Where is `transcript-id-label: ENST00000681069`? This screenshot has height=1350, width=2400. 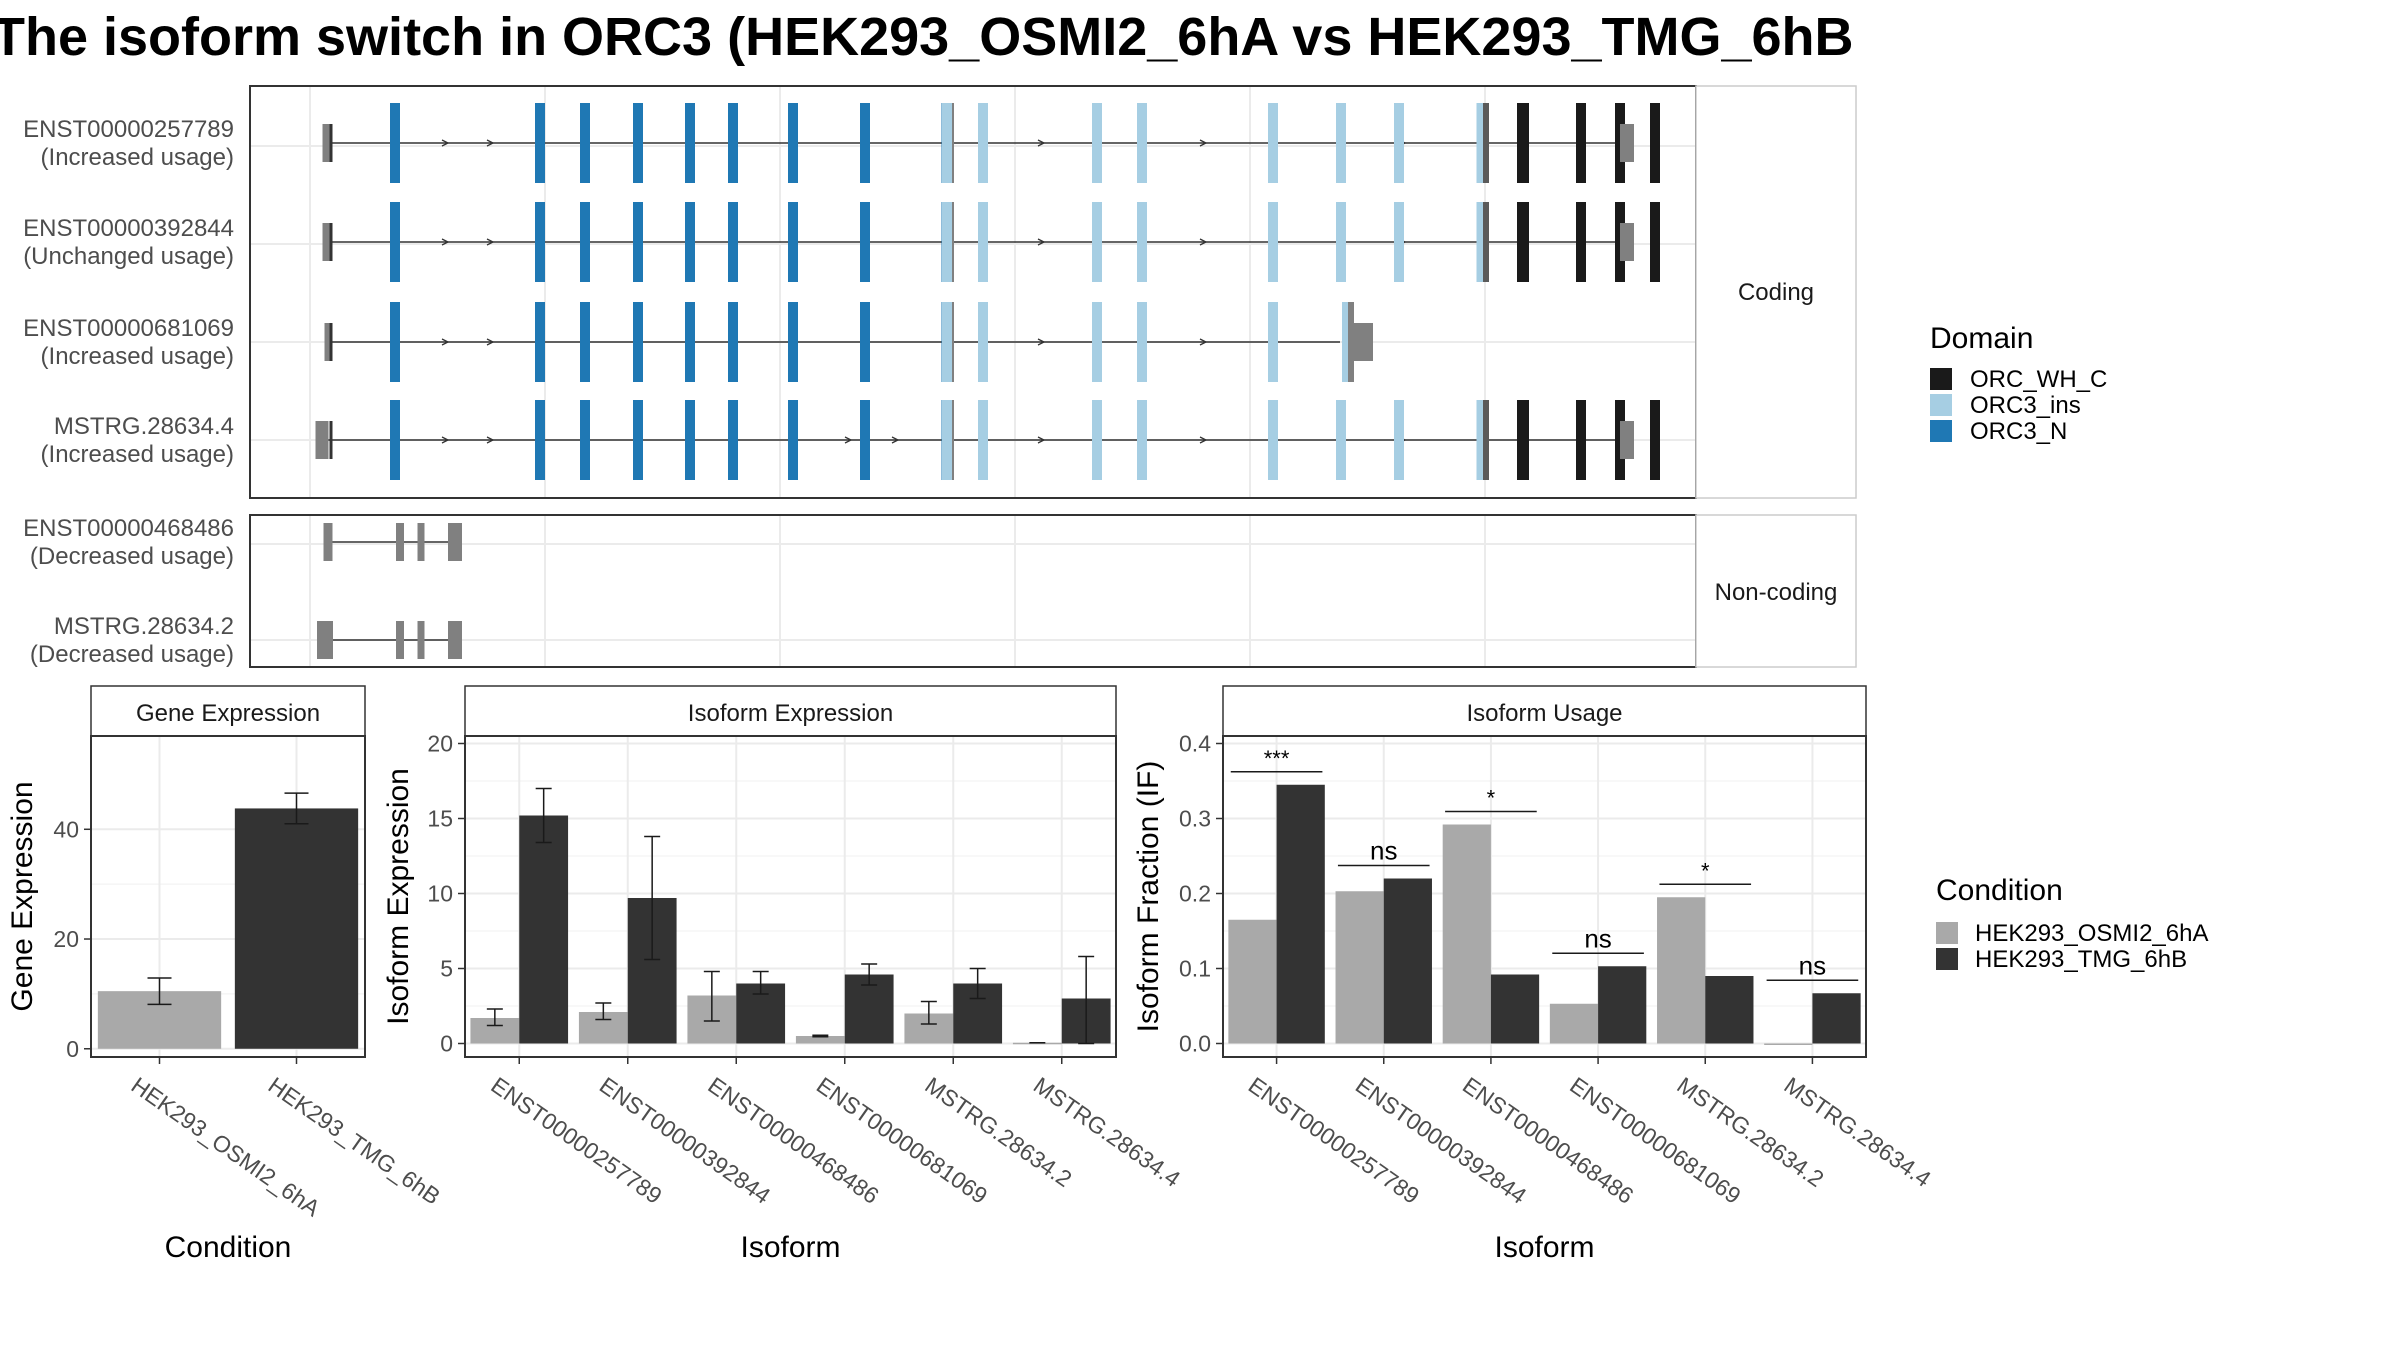
transcript-id-label: ENST00000681069 is located at coordinates (128, 328).